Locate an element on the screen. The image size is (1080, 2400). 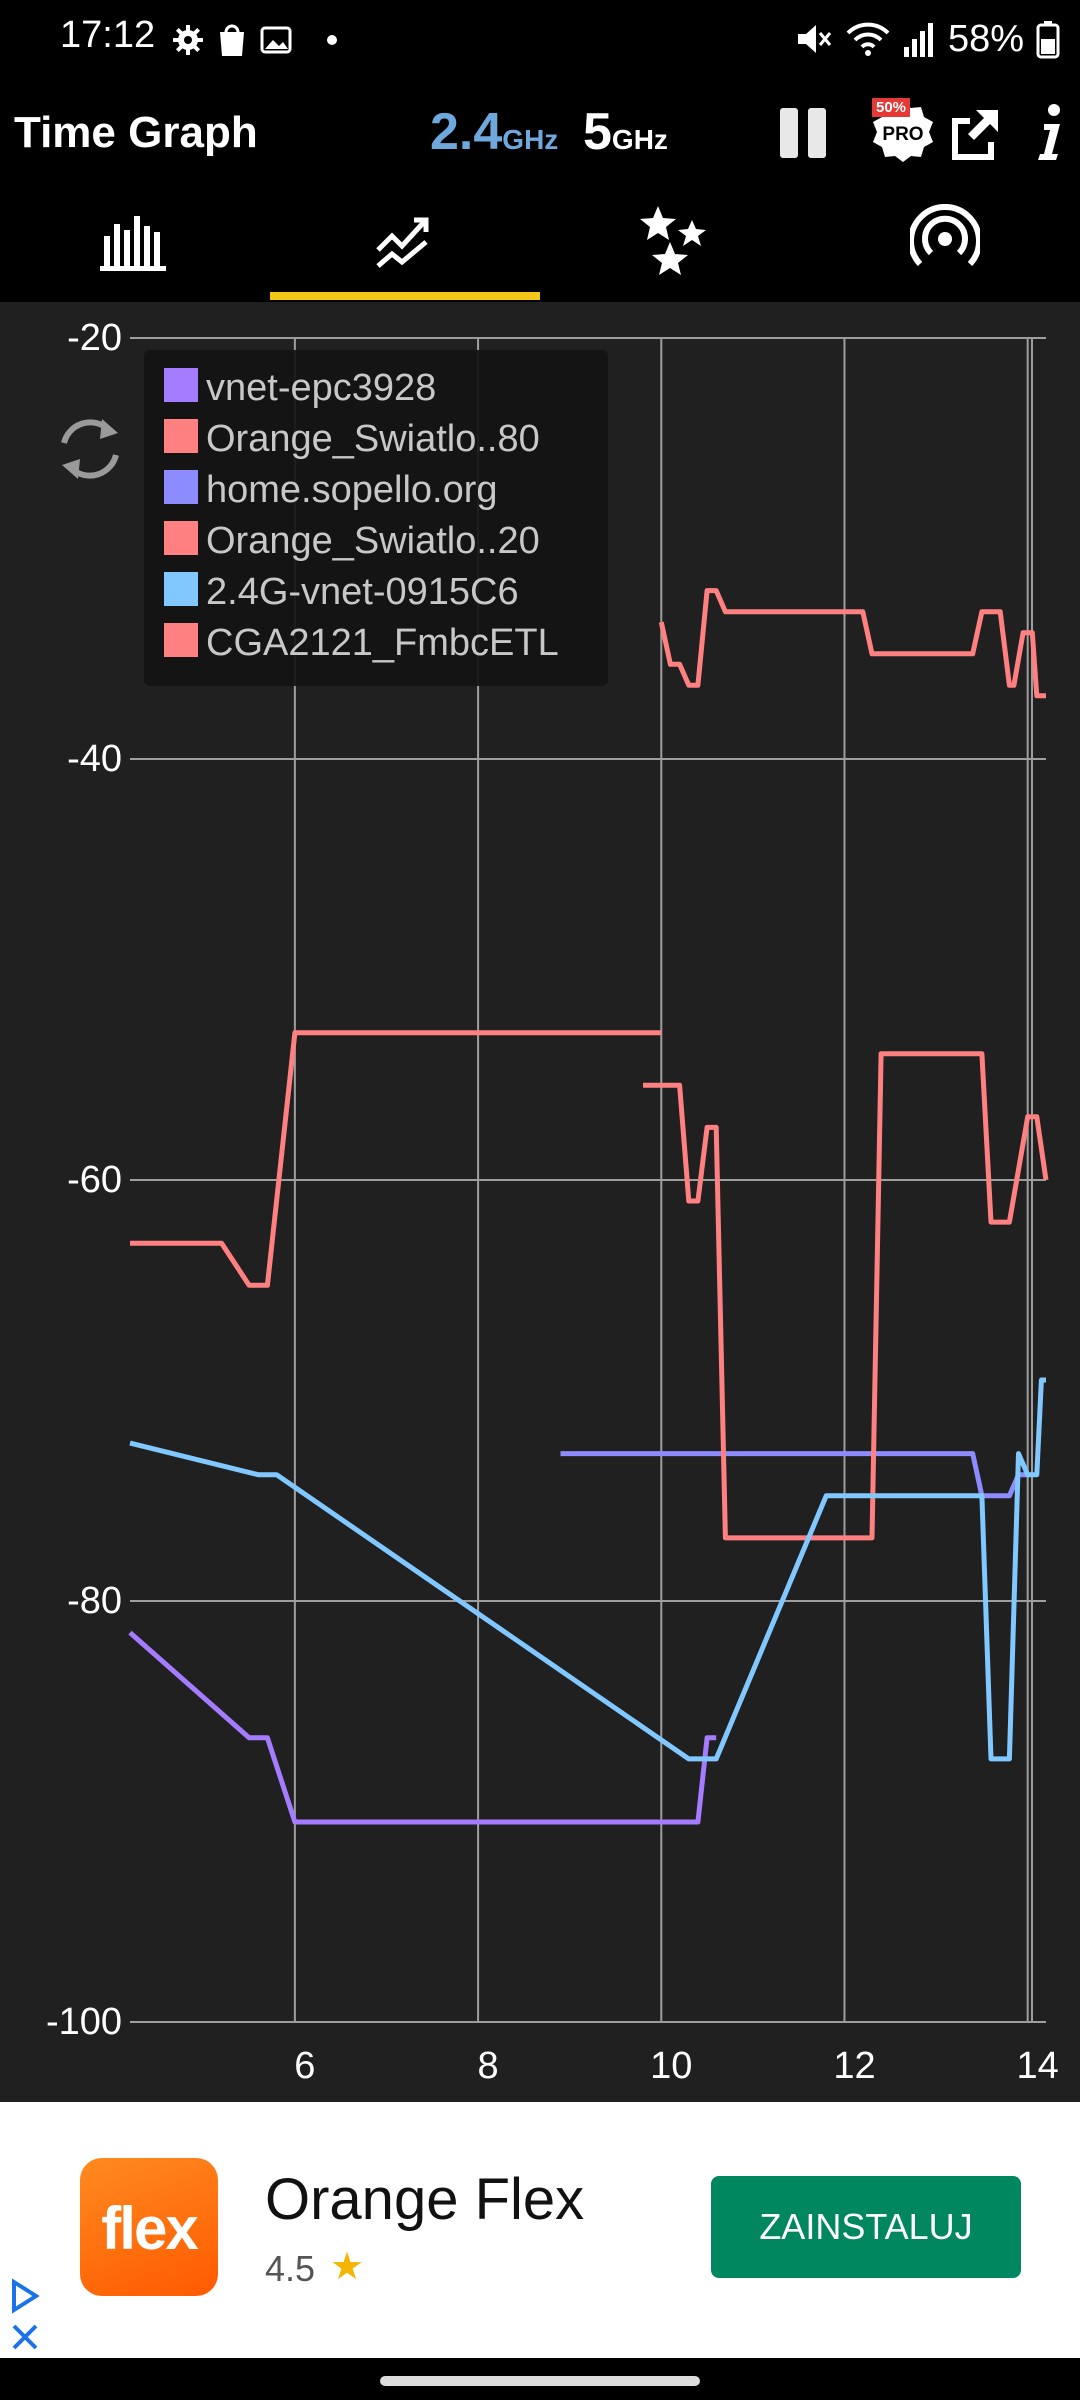
ap-list-icon is located at coordinates (945, 235).